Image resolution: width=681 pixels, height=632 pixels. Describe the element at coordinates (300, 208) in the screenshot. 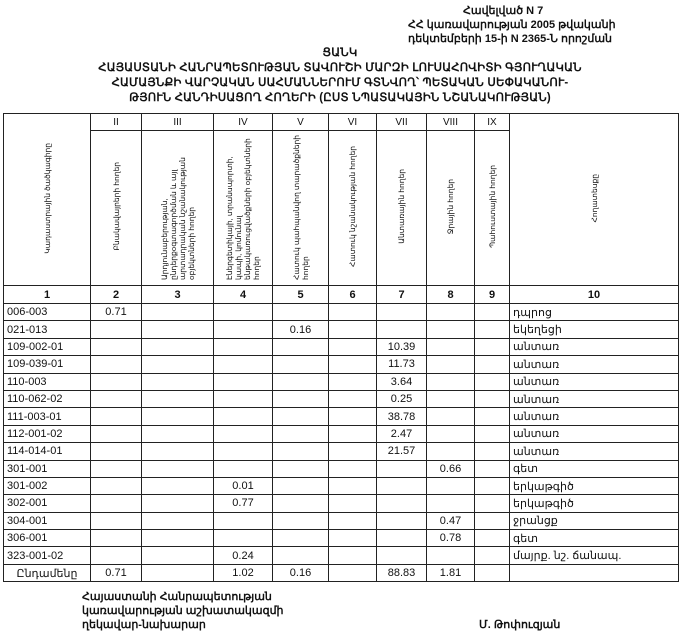

I see `column-header: Հատուկ պահպանվող տարածքների հողեր` at that location.